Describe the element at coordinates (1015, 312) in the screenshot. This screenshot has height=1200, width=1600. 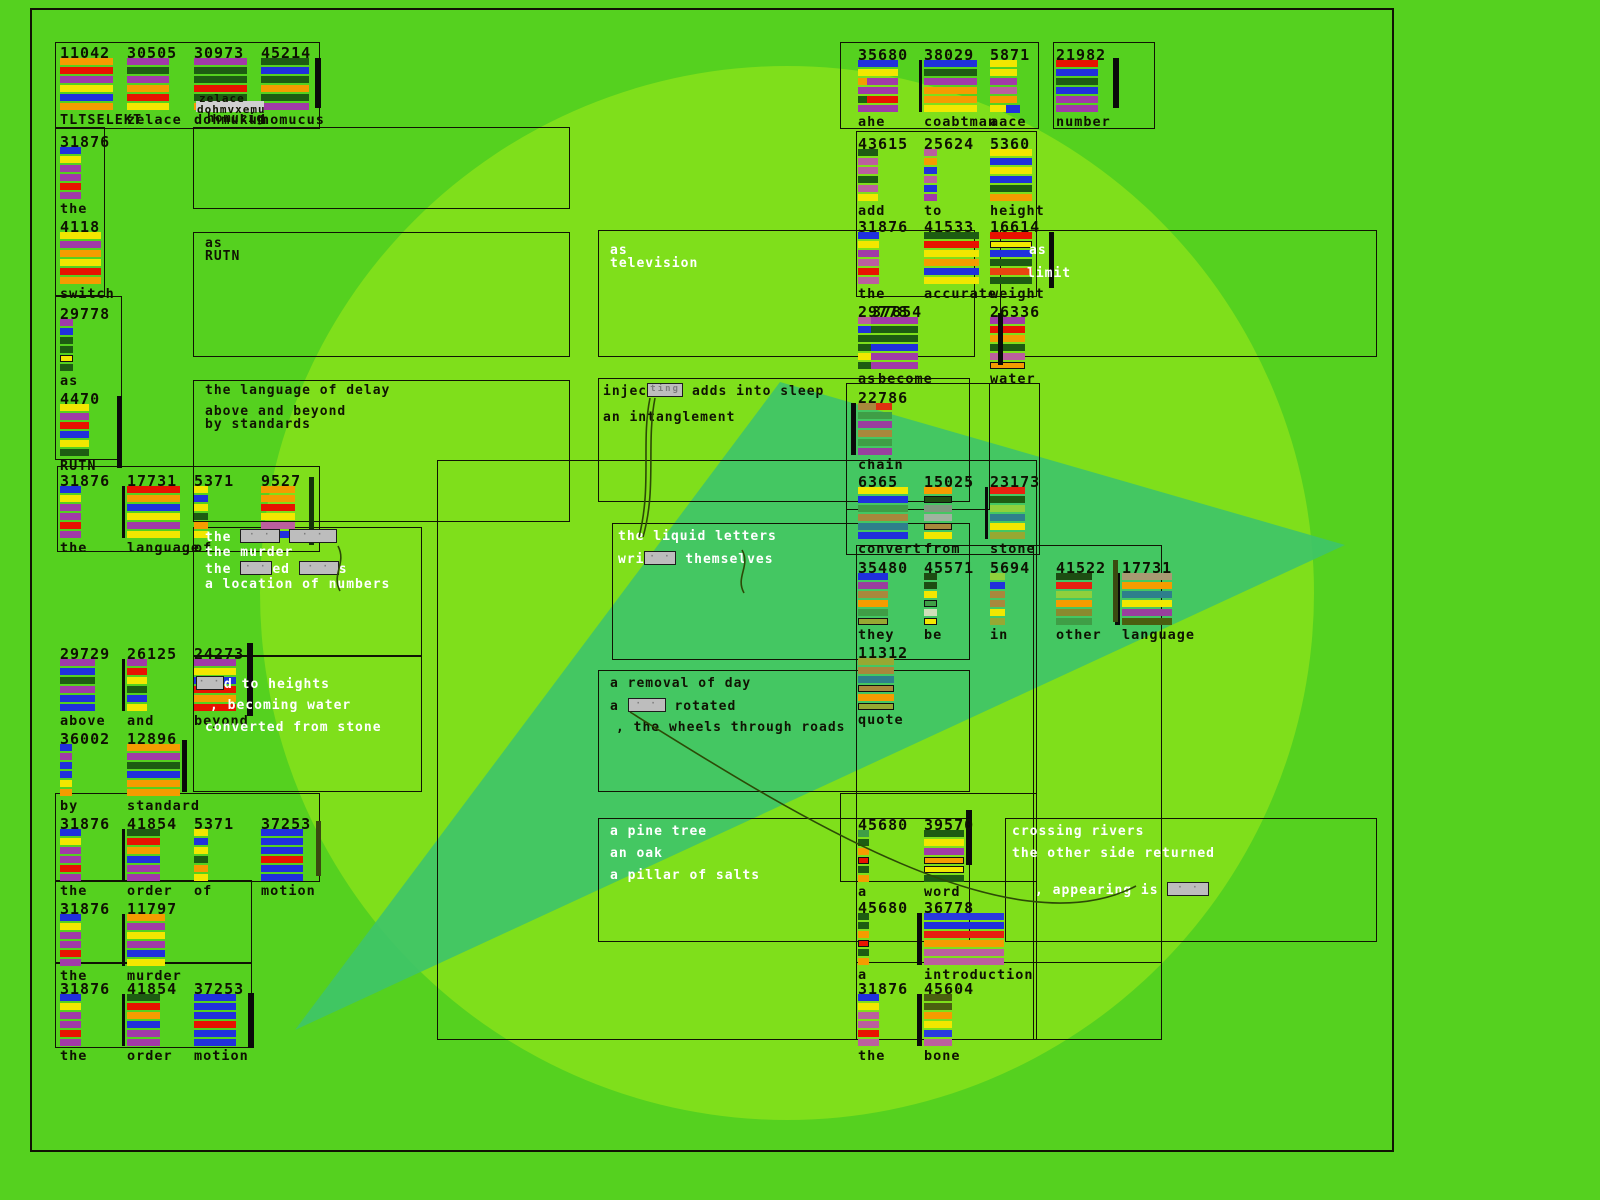
I see `stack-number-26336: 26336` at that location.